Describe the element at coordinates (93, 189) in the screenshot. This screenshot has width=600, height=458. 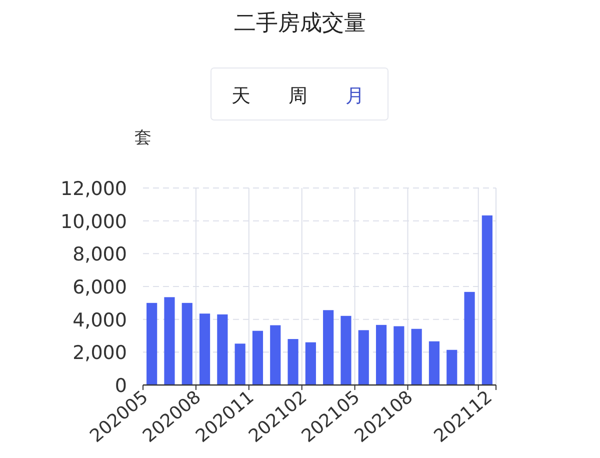
I see `y-tick-label: 12,000` at that location.